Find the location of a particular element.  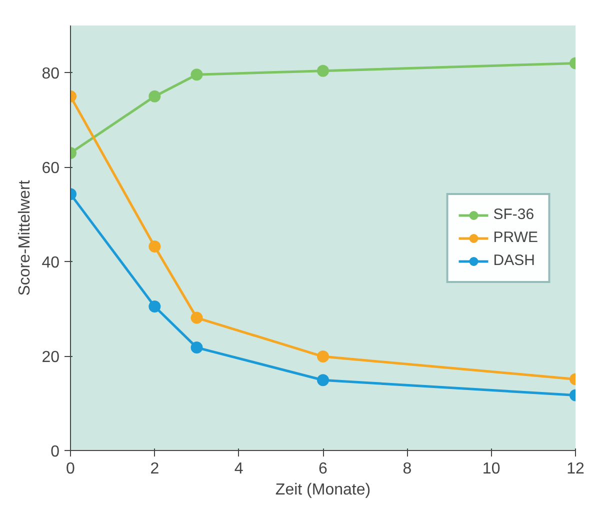

y-tick-label: 60 is located at coordinates (51, 169).